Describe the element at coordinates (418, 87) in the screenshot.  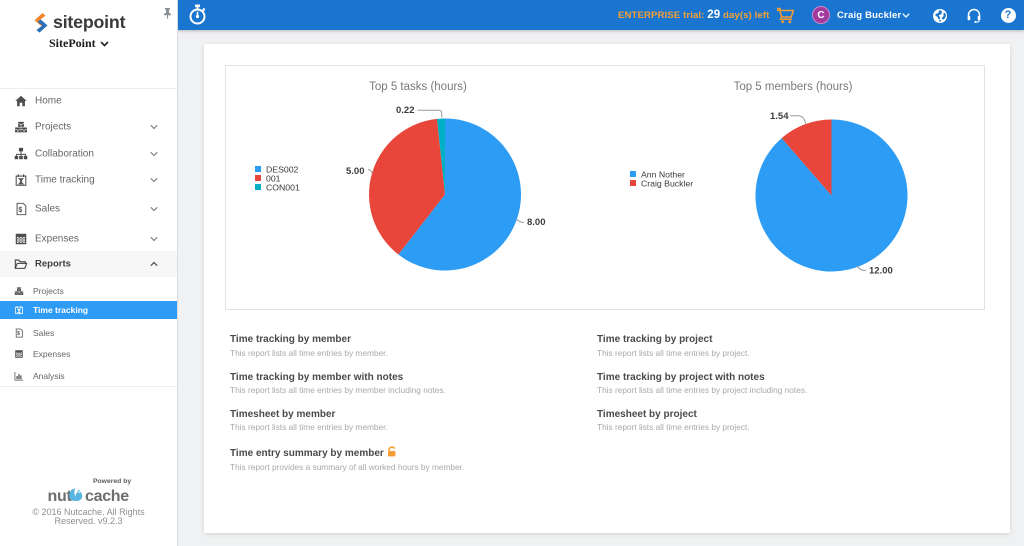
I see `svg-text: Top 5 tasks (hours)` at that location.